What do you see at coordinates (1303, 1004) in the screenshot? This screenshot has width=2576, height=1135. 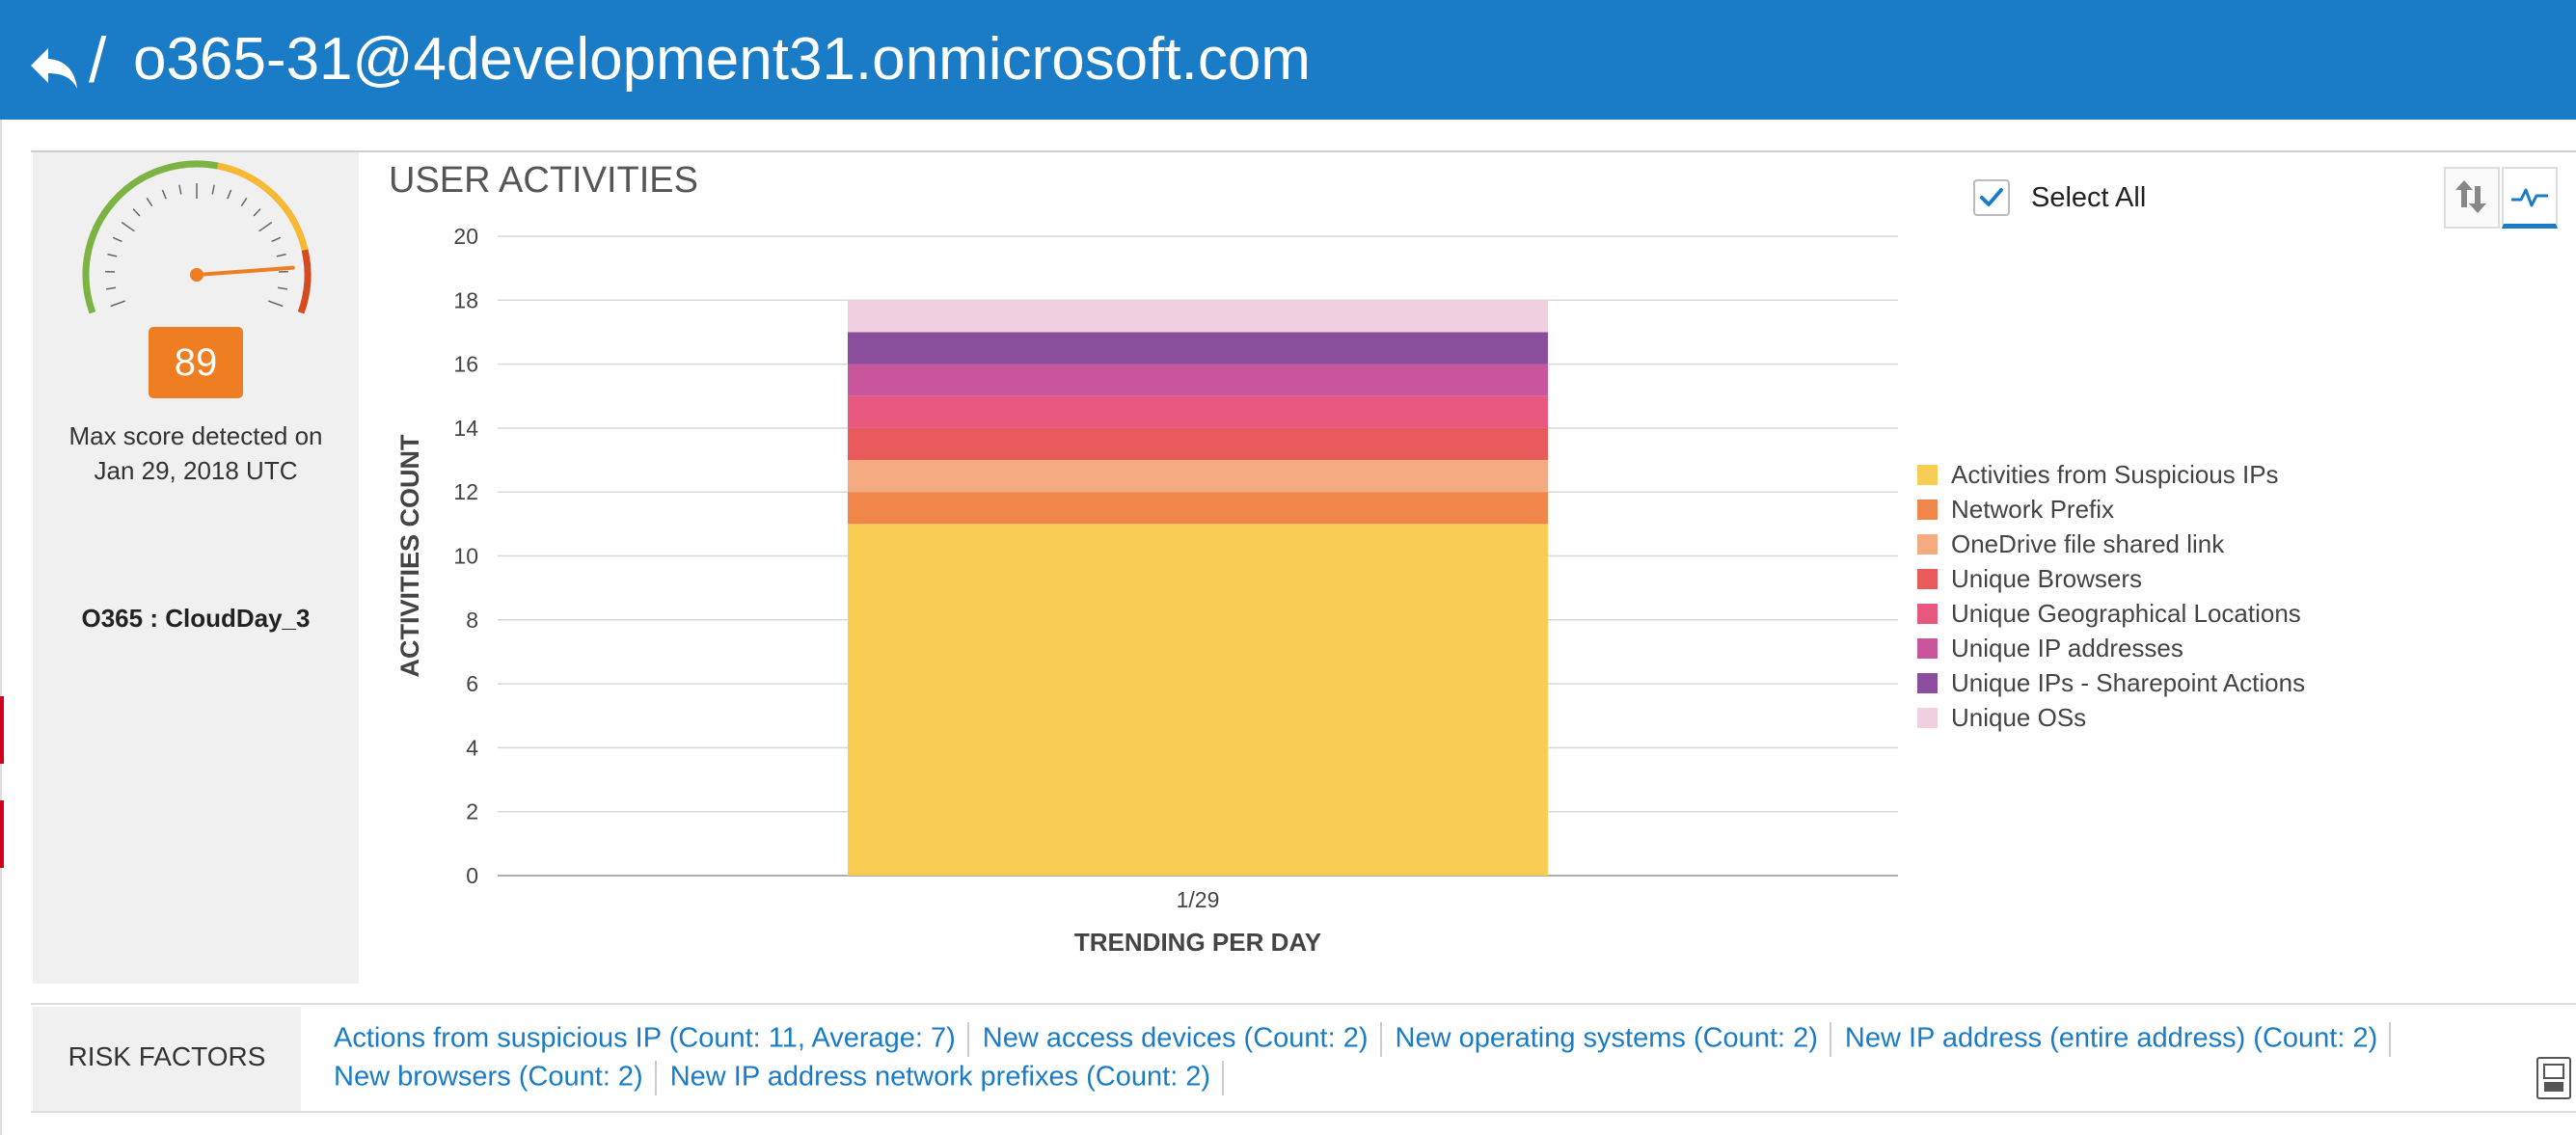 I see `risk-divider` at bounding box center [1303, 1004].